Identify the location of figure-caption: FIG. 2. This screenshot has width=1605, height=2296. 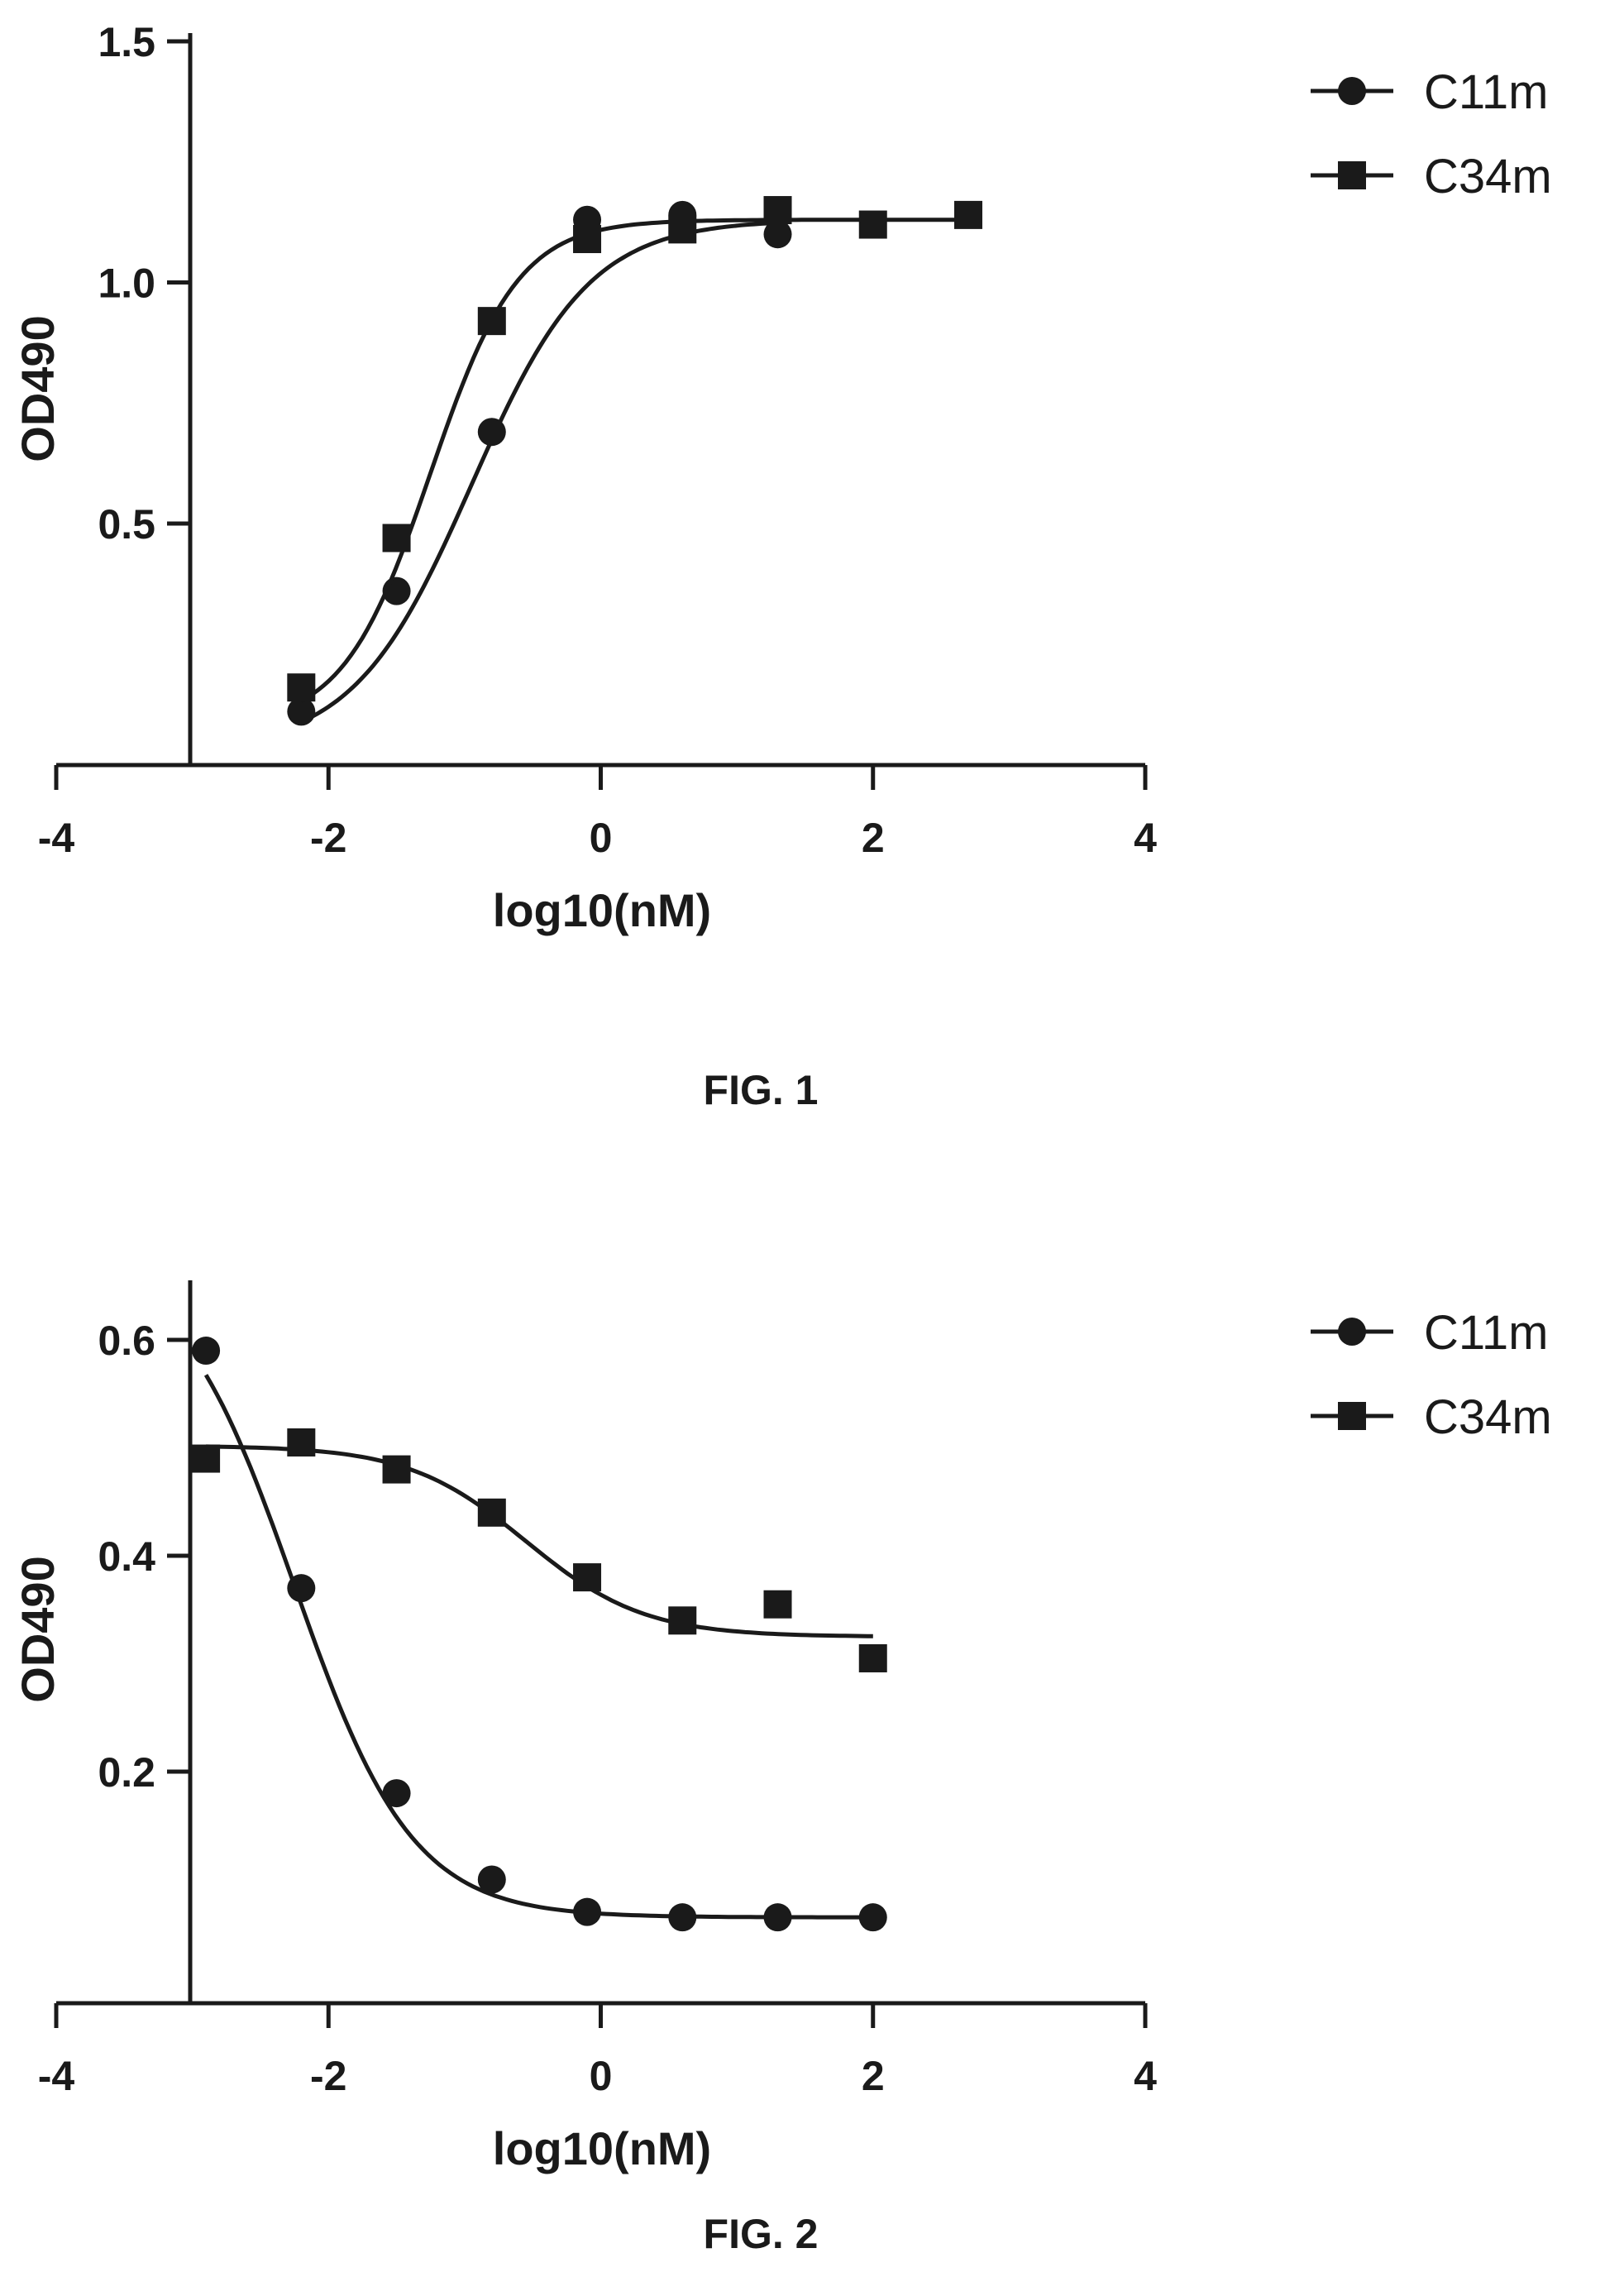
(761, 2234).